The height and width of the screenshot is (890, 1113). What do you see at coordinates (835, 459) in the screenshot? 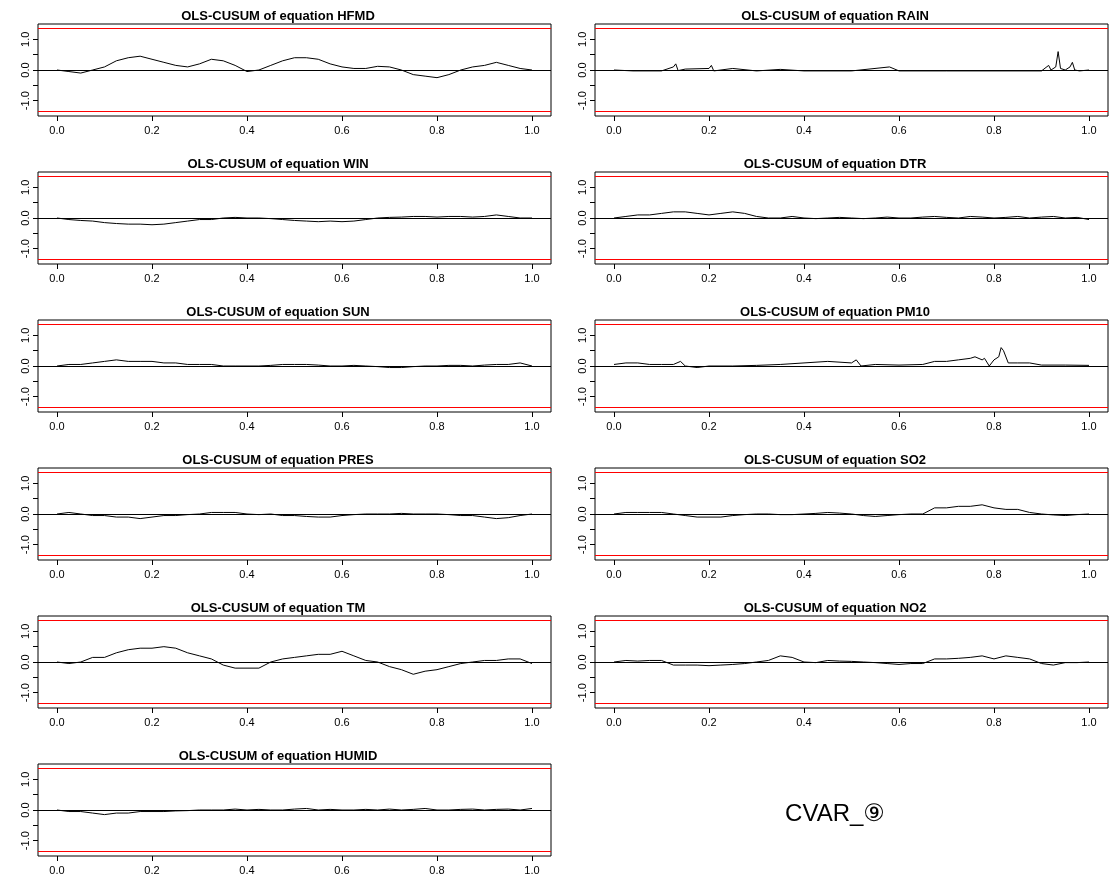
I see `chart-title: OLS-CUSUM of equation SO2` at bounding box center [835, 459].